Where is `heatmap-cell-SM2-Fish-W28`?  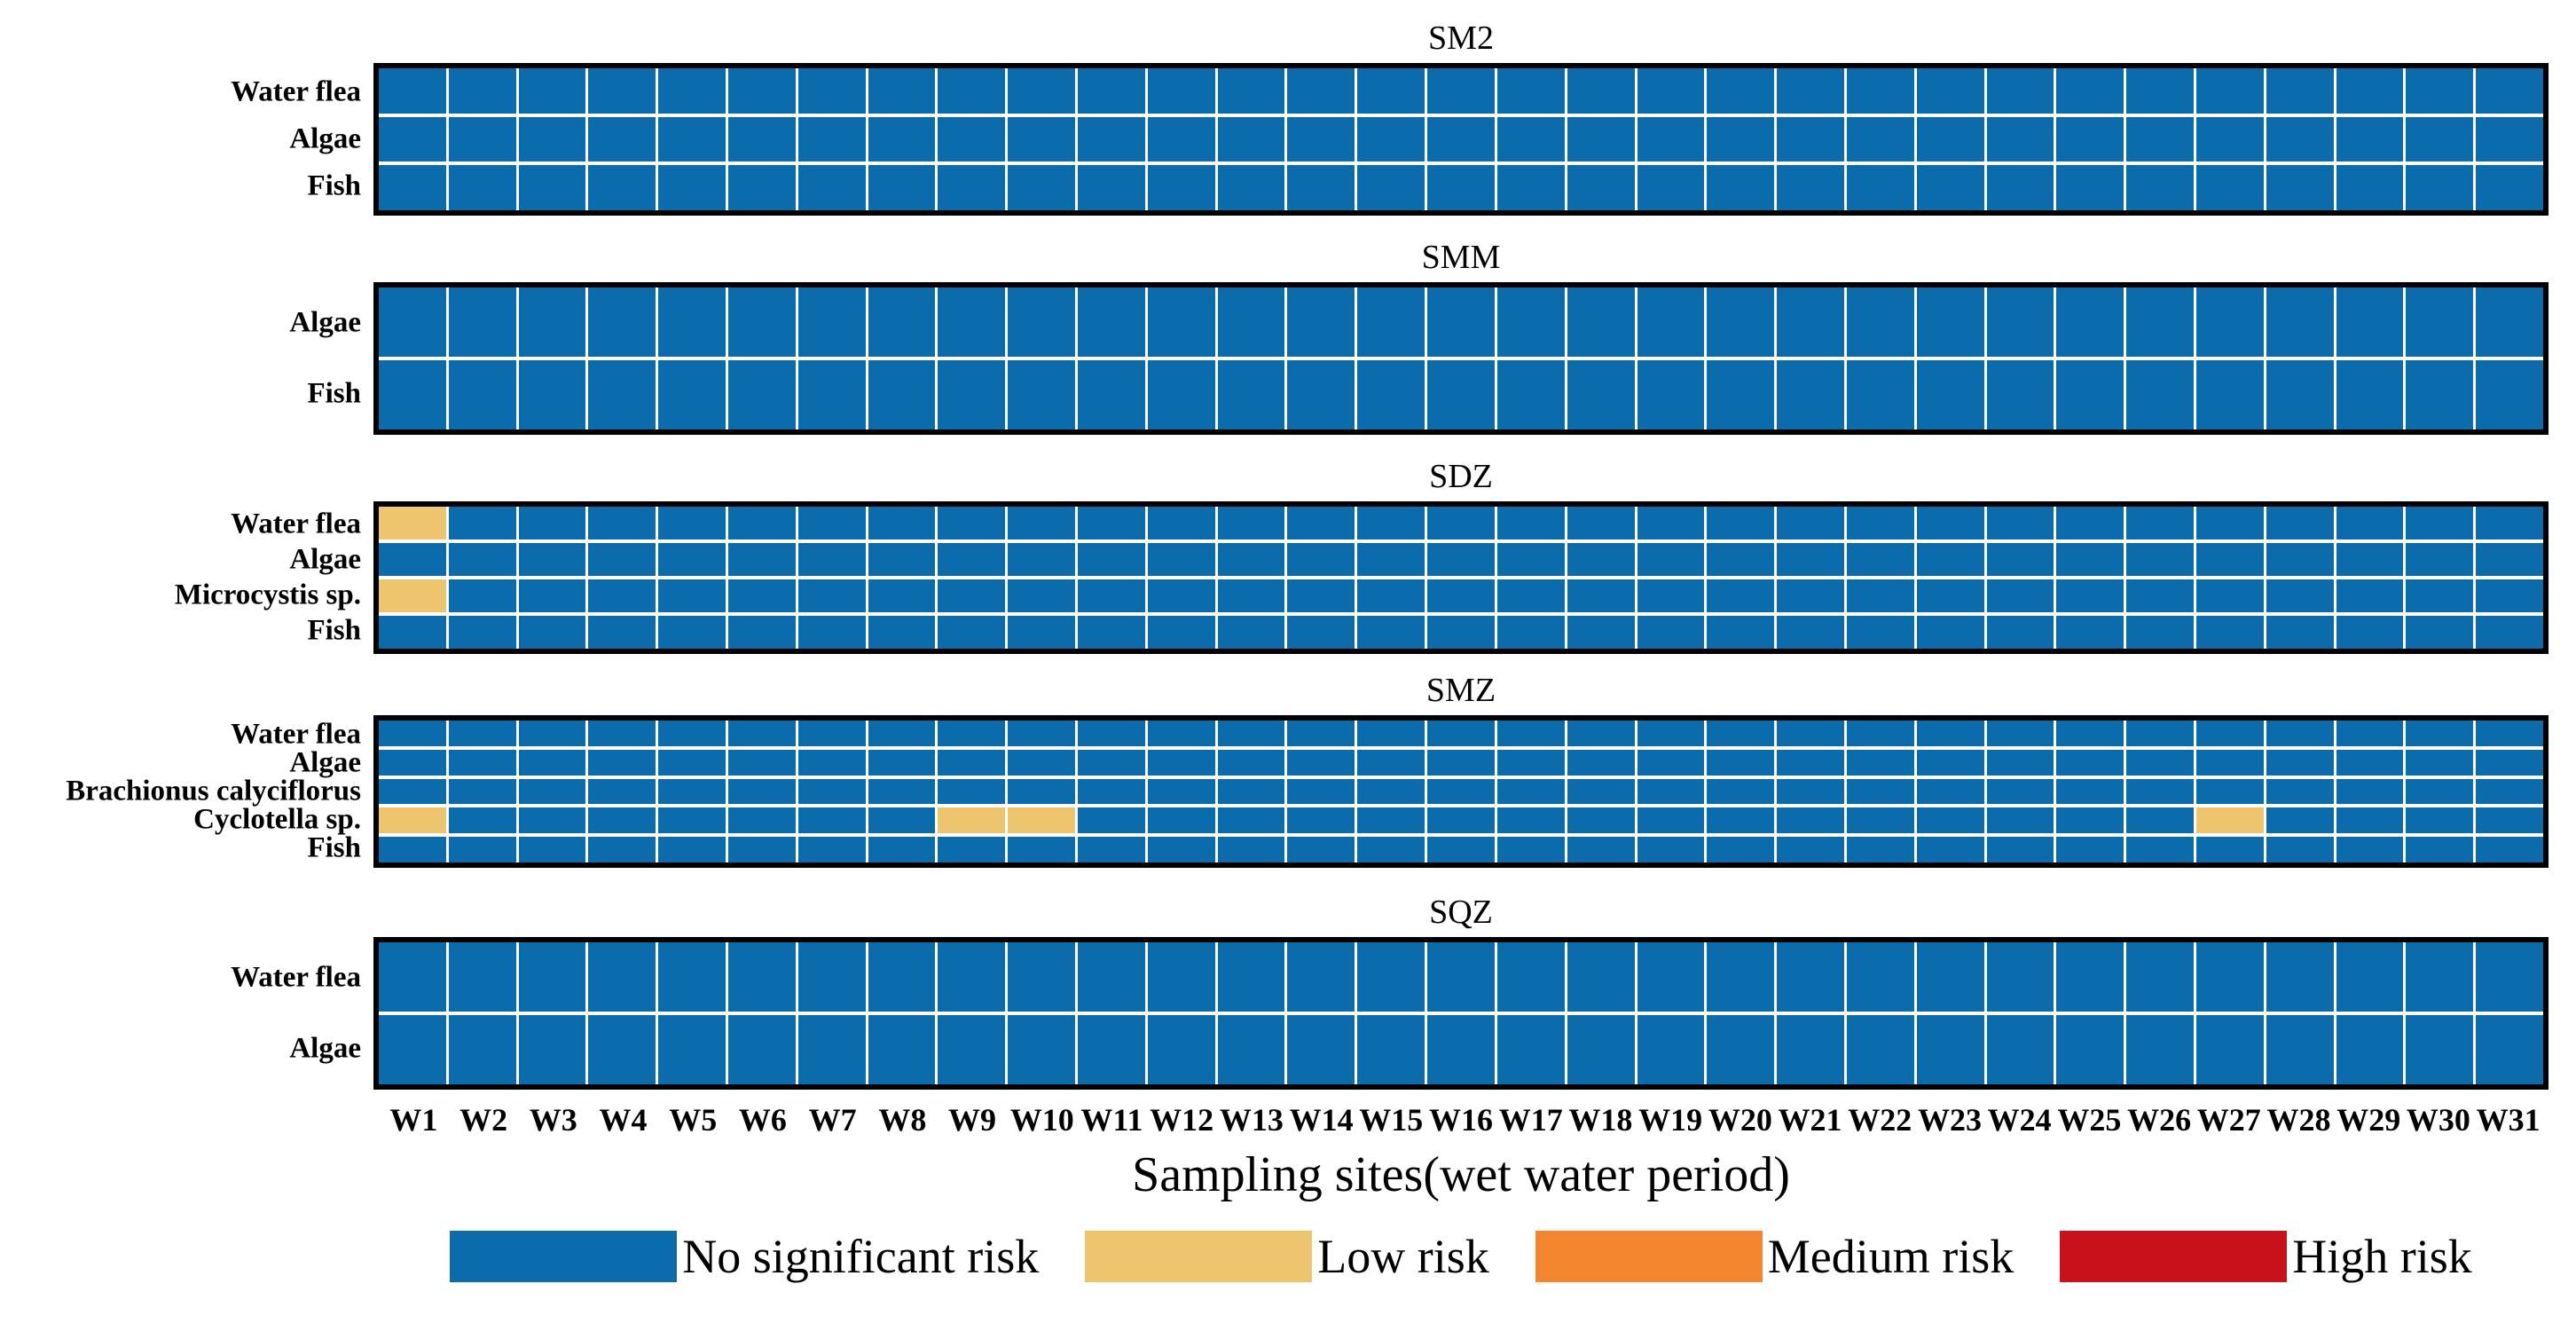 heatmap-cell-SM2-Fish-W28 is located at coordinates (2300, 187).